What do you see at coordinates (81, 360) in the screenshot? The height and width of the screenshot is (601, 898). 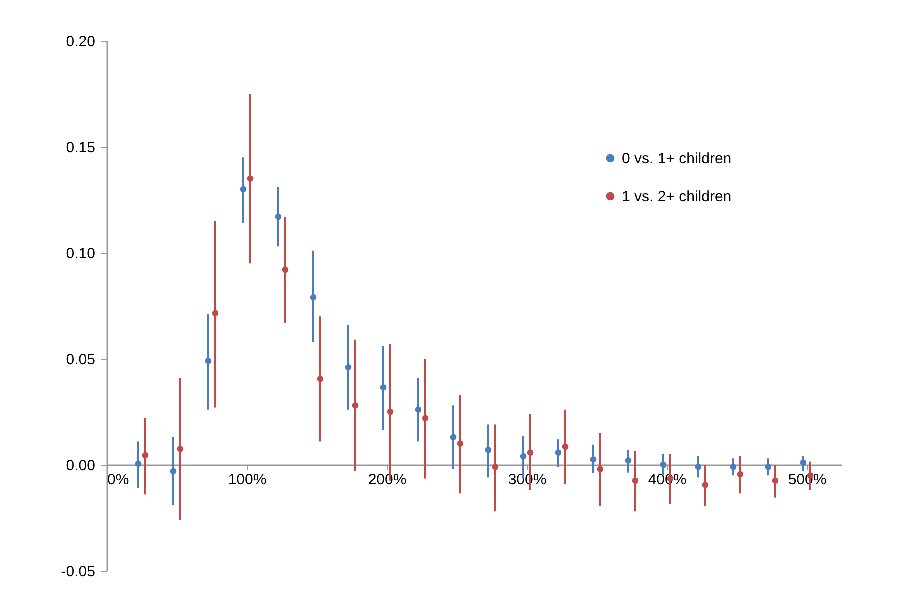 I see `y-tick-label: 0.05` at bounding box center [81, 360].